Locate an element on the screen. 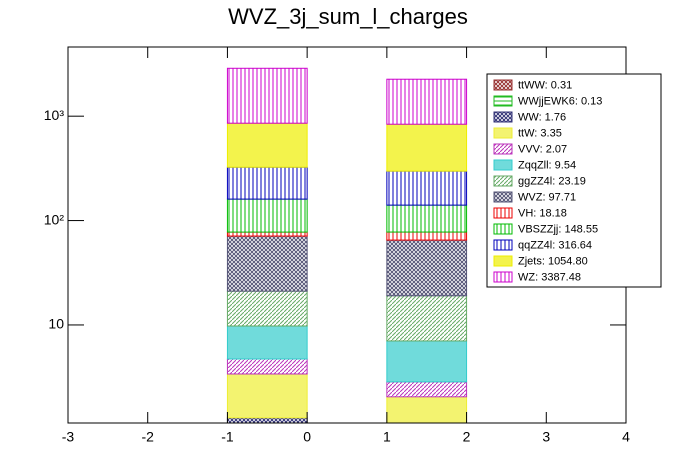 Image resolution: width=696 pixels, height=472 pixels. x-tick-label: 3 is located at coordinates (546, 437).